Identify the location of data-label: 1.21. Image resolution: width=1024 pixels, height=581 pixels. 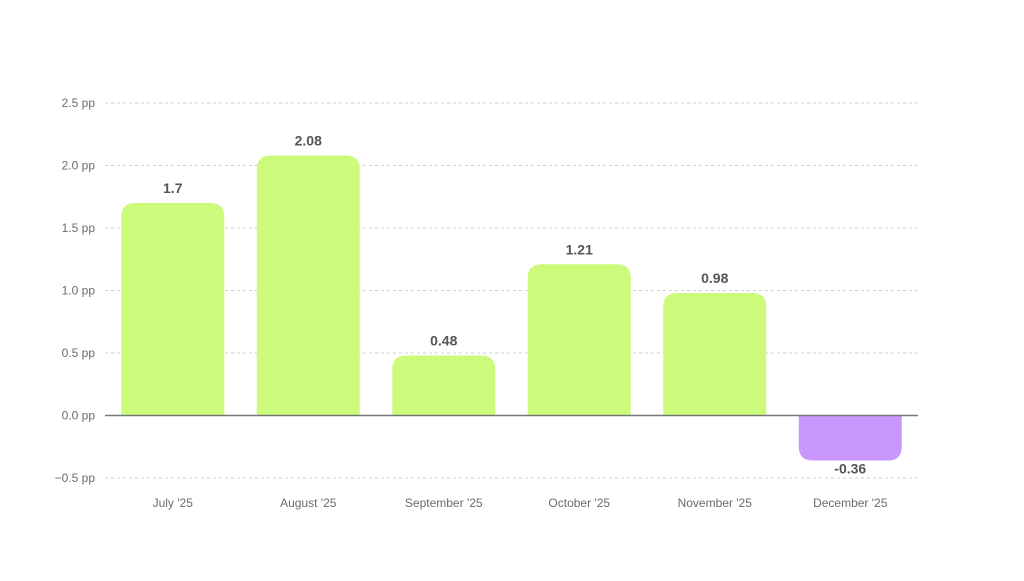
(579, 249).